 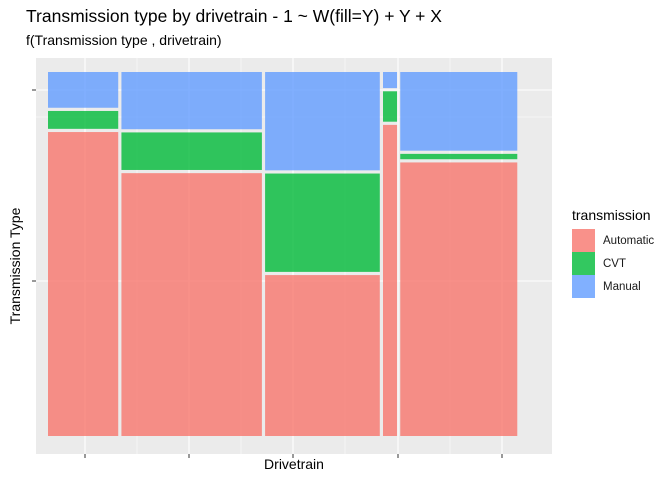 What do you see at coordinates (622, 286) in the screenshot?
I see `legend-label: Manual` at bounding box center [622, 286].